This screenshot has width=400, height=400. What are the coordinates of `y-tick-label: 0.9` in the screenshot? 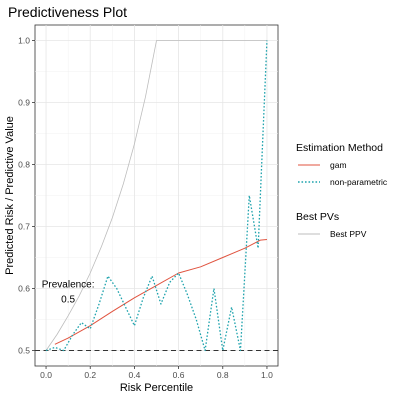 It's located at (24, 103).